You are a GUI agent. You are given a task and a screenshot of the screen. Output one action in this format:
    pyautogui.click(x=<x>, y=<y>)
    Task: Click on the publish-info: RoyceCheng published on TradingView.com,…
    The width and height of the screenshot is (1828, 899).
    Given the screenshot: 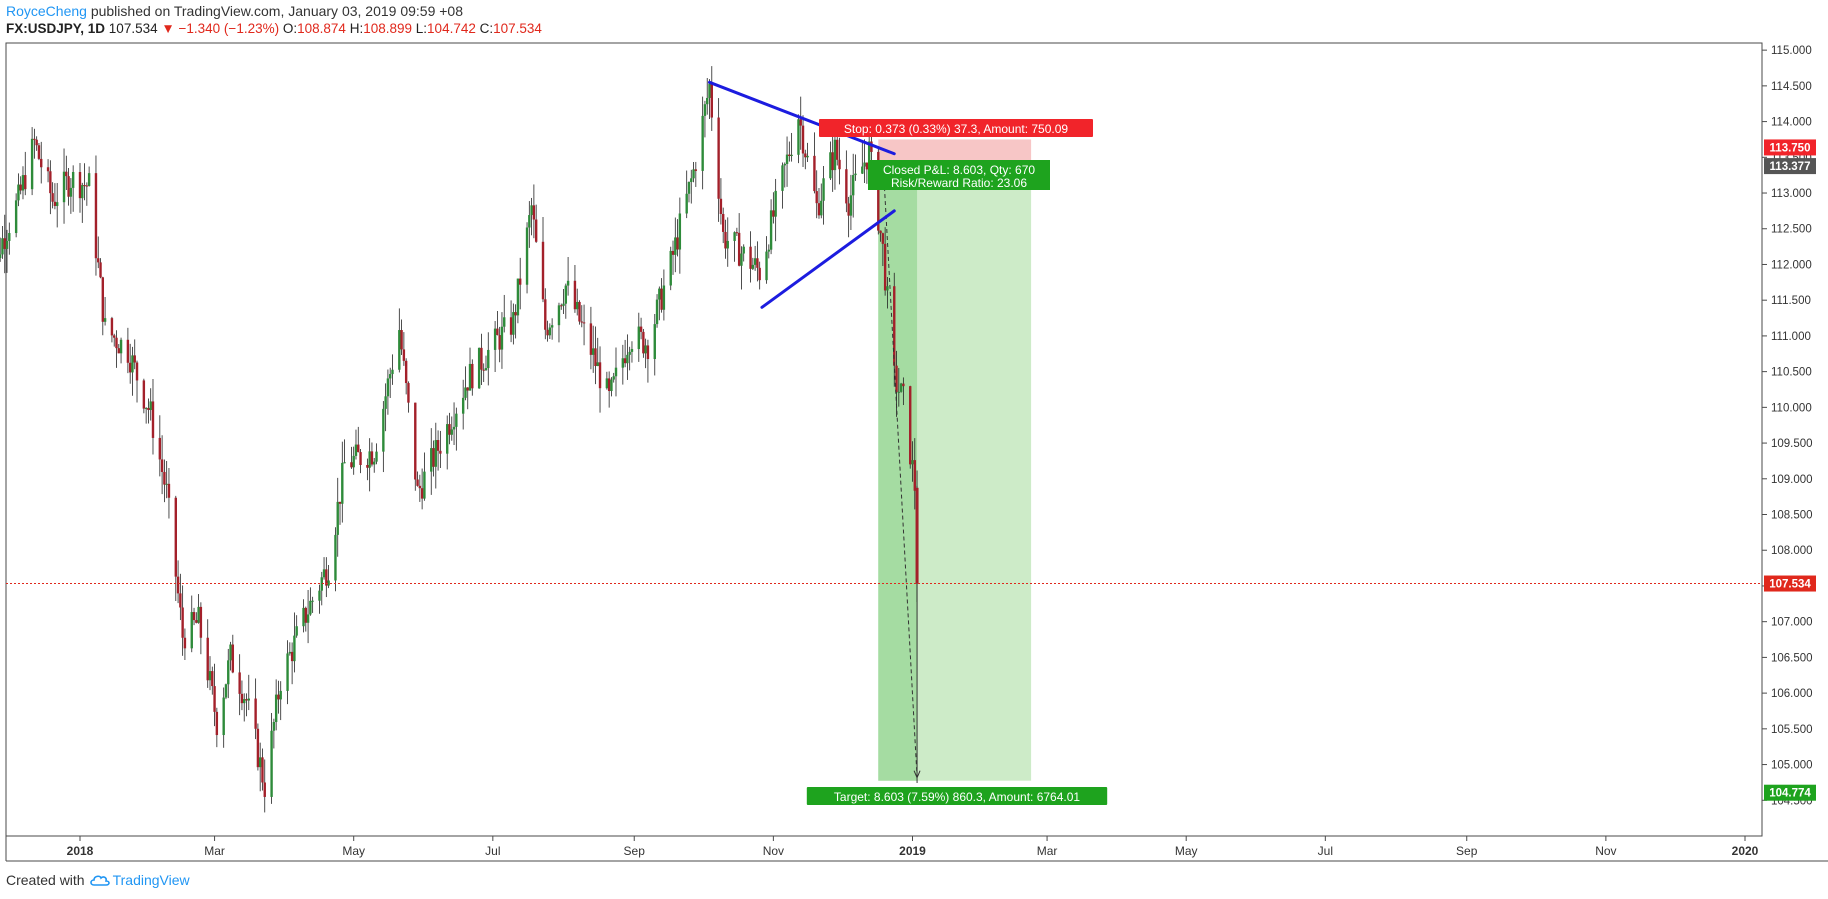 What is the action you would take?
    pyautogui.click(x=234, y=11)
    